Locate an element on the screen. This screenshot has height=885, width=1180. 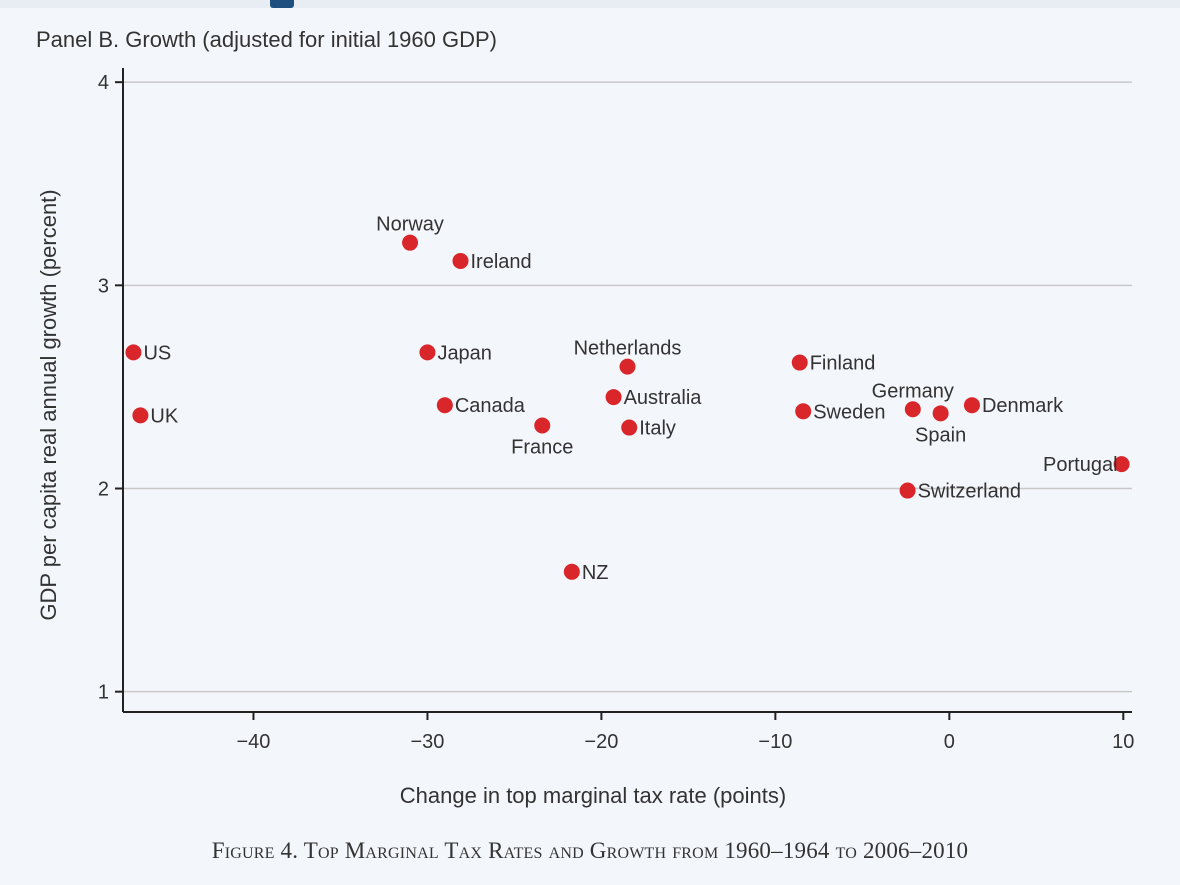
y-tick-label: 3 is located at coordinates (103, 286).